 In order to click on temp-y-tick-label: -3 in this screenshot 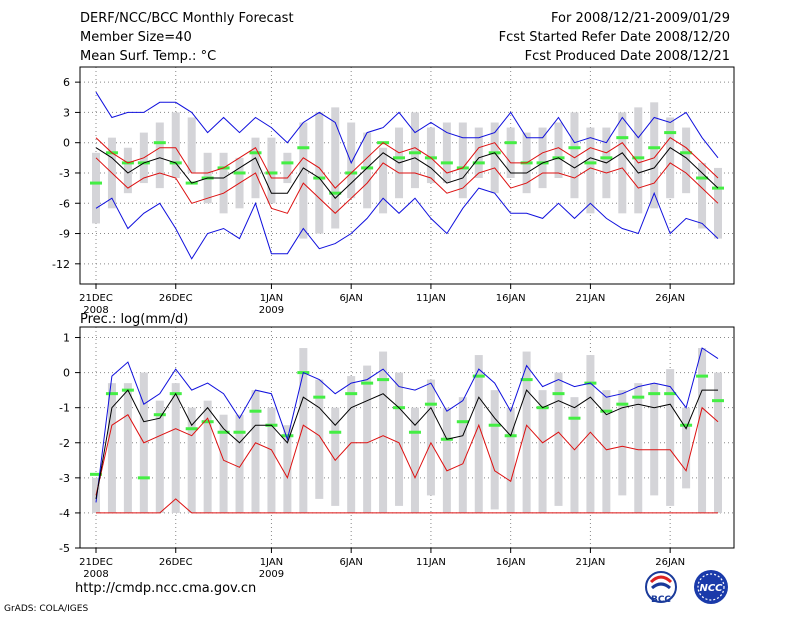, I will do `click(64, 173)`.